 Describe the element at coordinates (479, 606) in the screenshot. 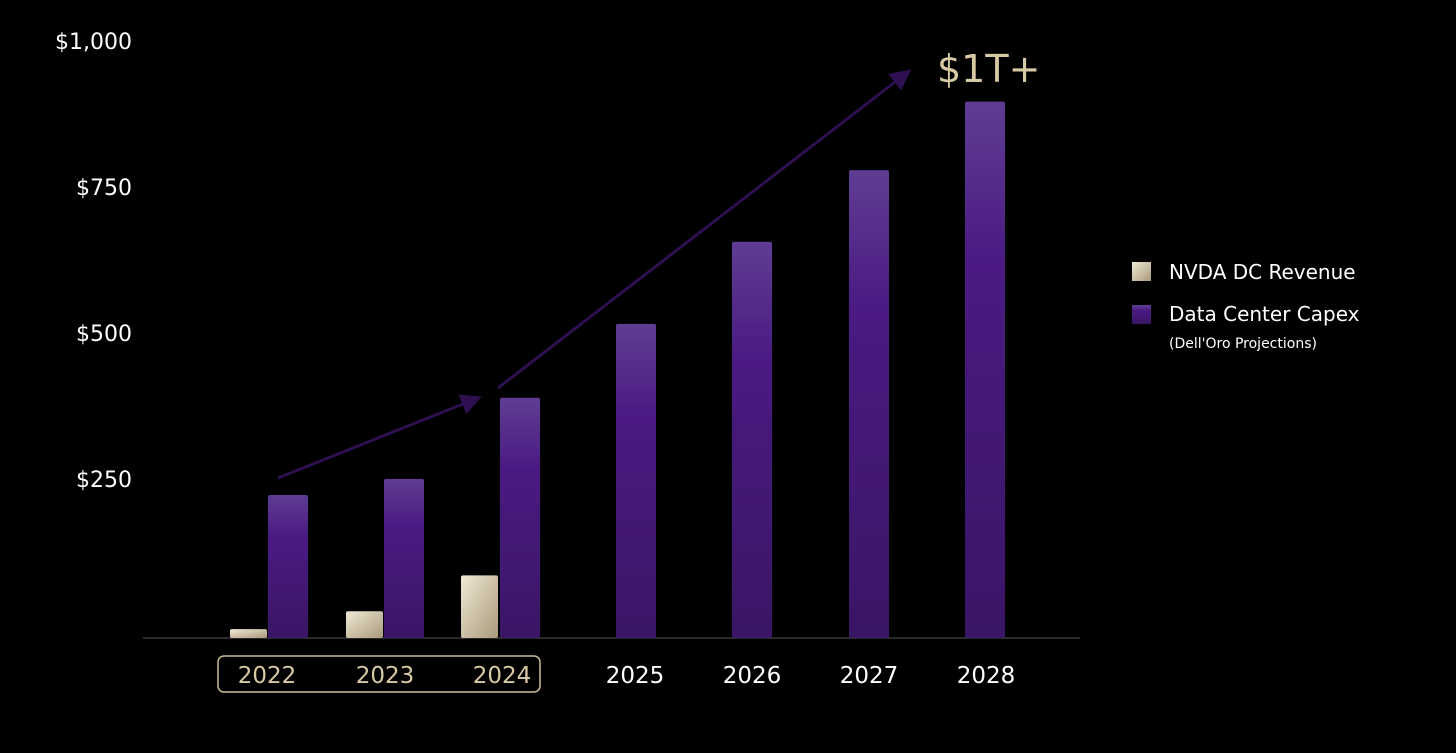

I see `revenue-bar-2024` at that location.